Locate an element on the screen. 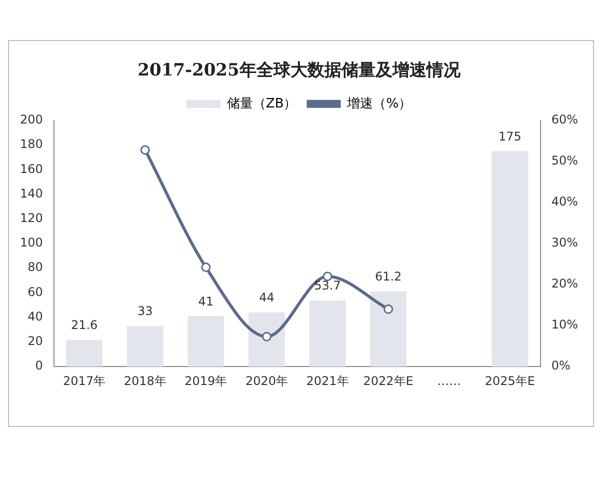  y-tick-label: 140 is located at coordinates (31, 193).